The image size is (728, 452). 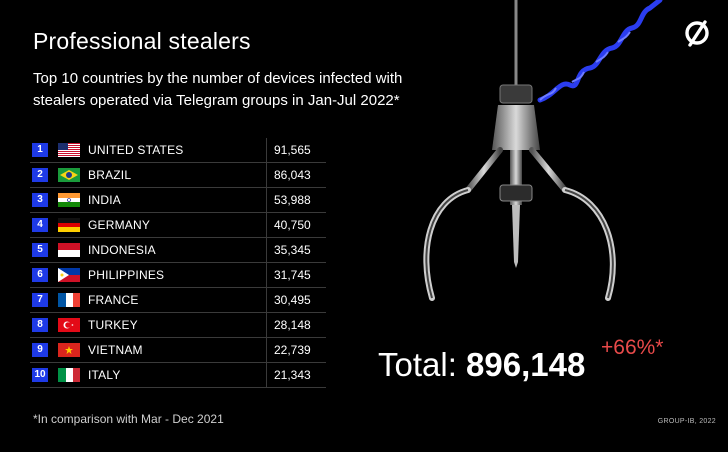 I want to click on rank-badge: 8, so click(x=40, y=325).